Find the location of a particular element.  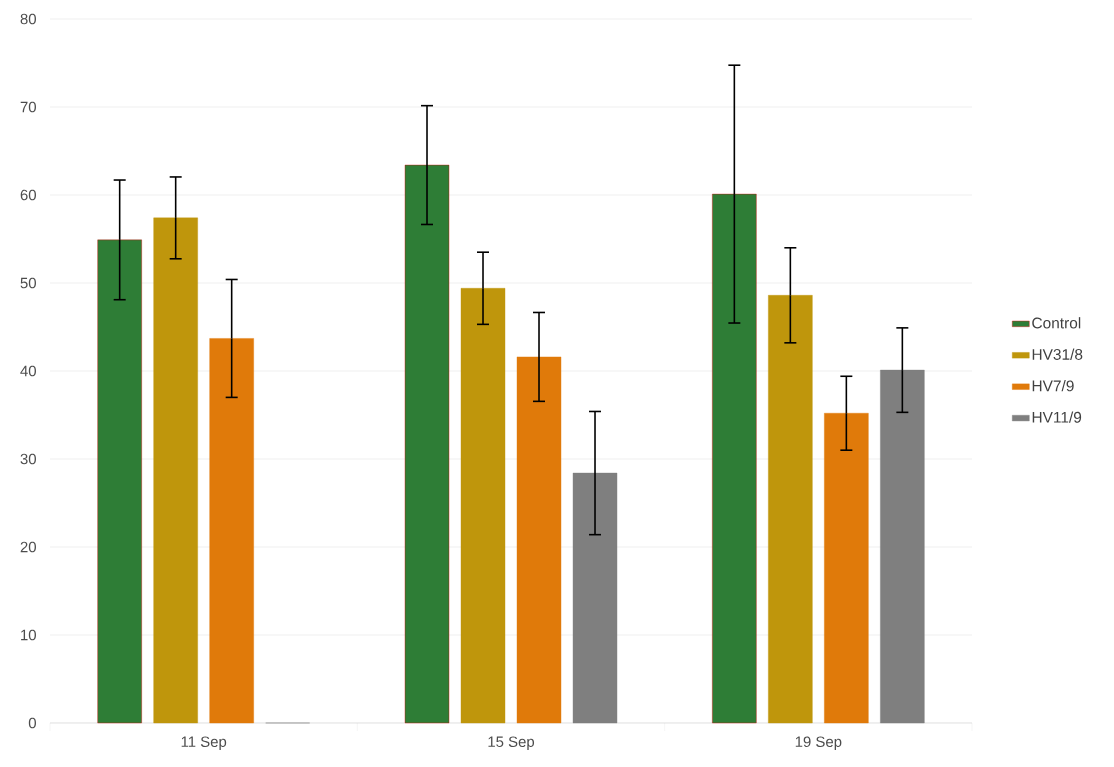

x-tick-label: 11 Sep is located at coordinates (204, 743).